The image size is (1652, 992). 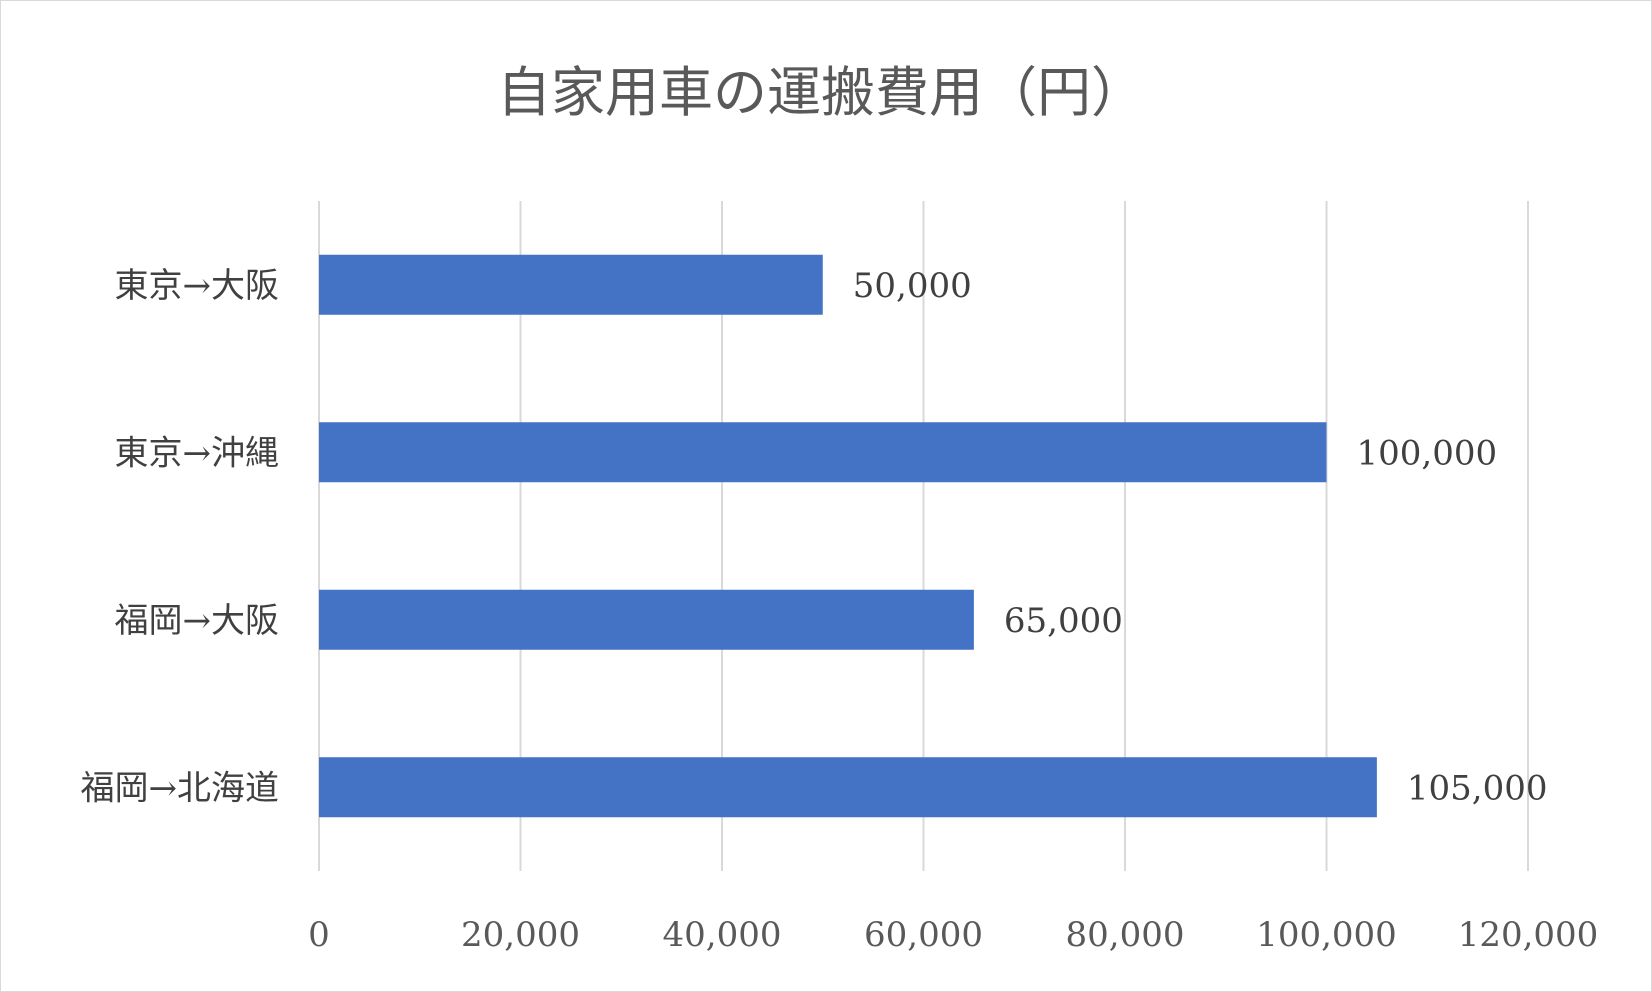 What do you see at coordinates (1326, 935) in the screenshot?
I see `x-tick-label: 100,000` at bounding box center [1326, 935].